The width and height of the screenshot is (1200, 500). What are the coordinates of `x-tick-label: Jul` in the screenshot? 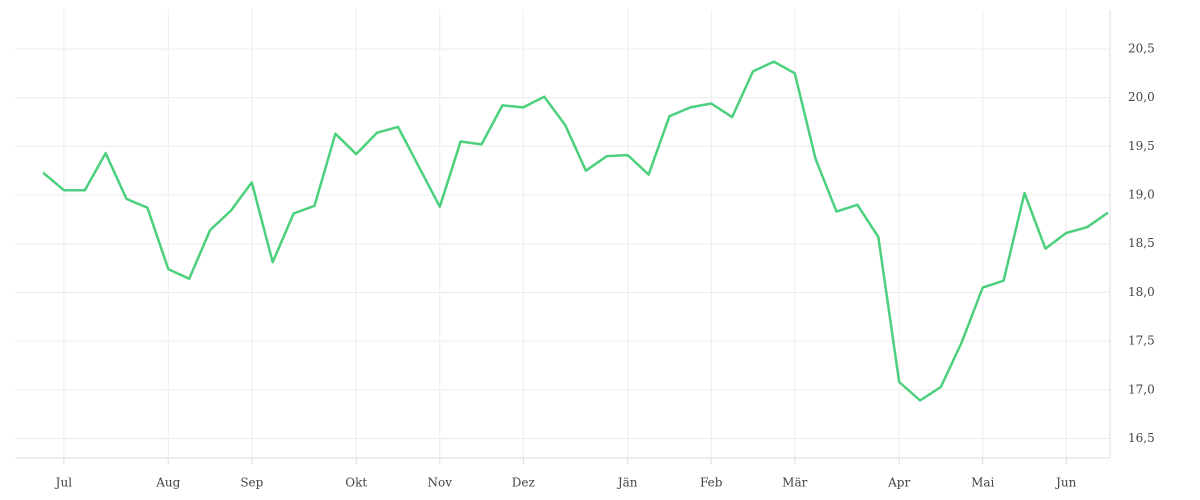 It's located at (63, 483).